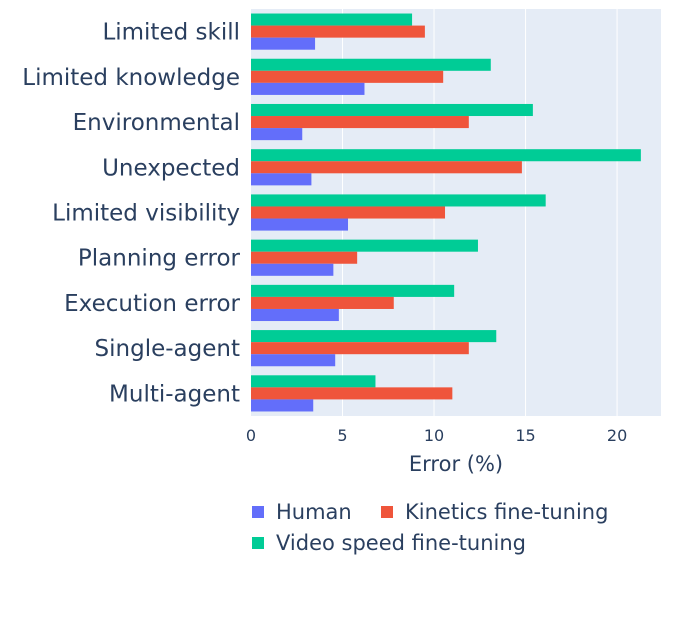 This screenshot has height=629, width=676. I want to click on x-tick-label: 0, so click(251, 435).